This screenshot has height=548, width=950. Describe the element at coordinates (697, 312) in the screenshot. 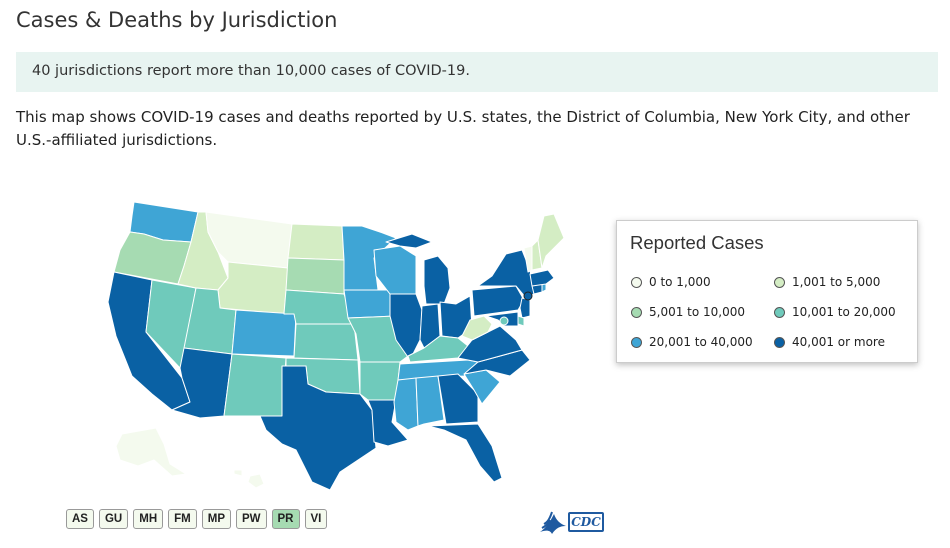

I see `legend-label-2: 5,001 to 10,000` at that location.